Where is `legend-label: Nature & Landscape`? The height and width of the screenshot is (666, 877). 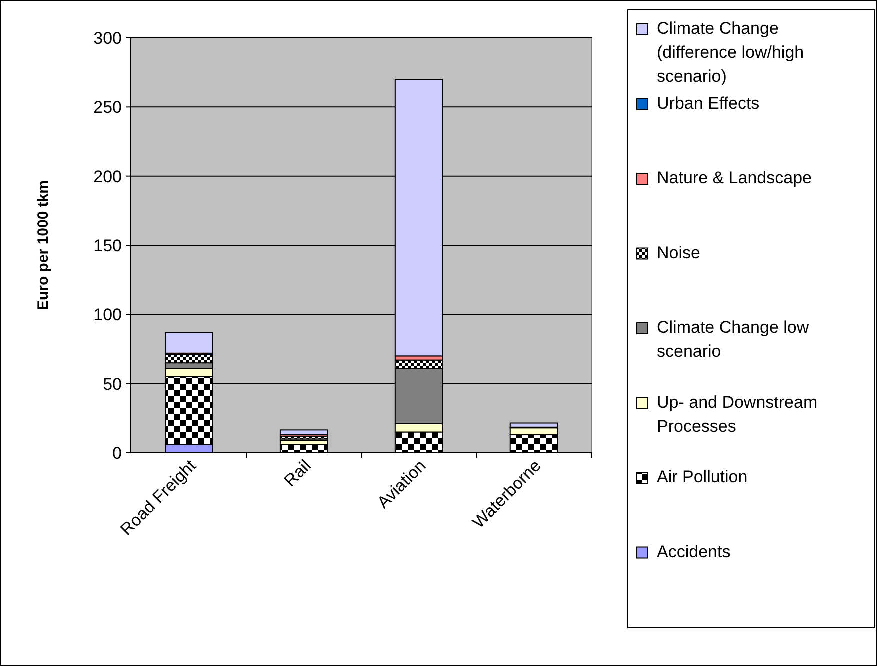
legend-label: Nature & Landscape is located at coordinates (734, 178).